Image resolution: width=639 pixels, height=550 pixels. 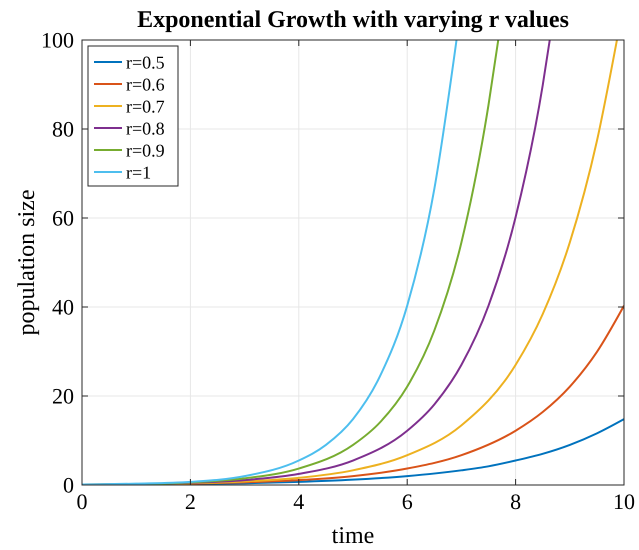 What do you see at coordinates (27, 263) in the screenshot?
I see `y-axis-title: population size` at bounding box center [27, 263].